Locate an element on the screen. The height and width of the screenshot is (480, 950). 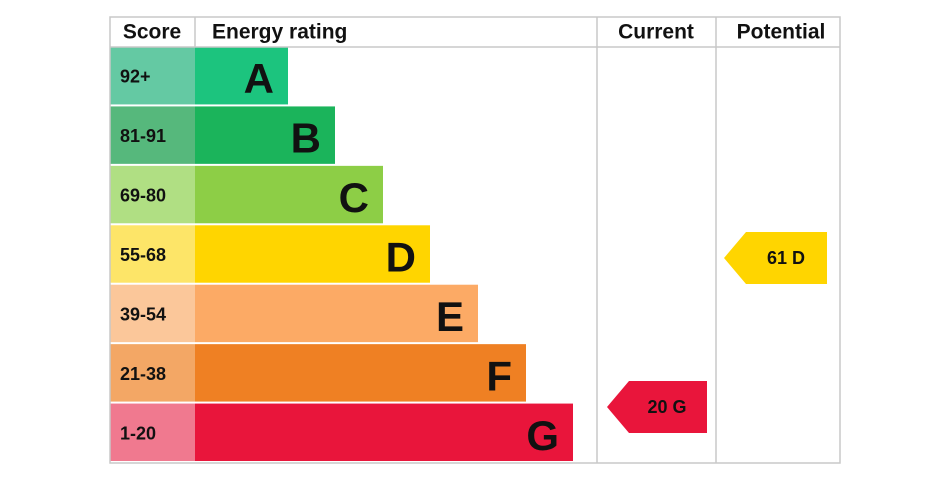
band-letter: G is located at coordinates (542, 435).